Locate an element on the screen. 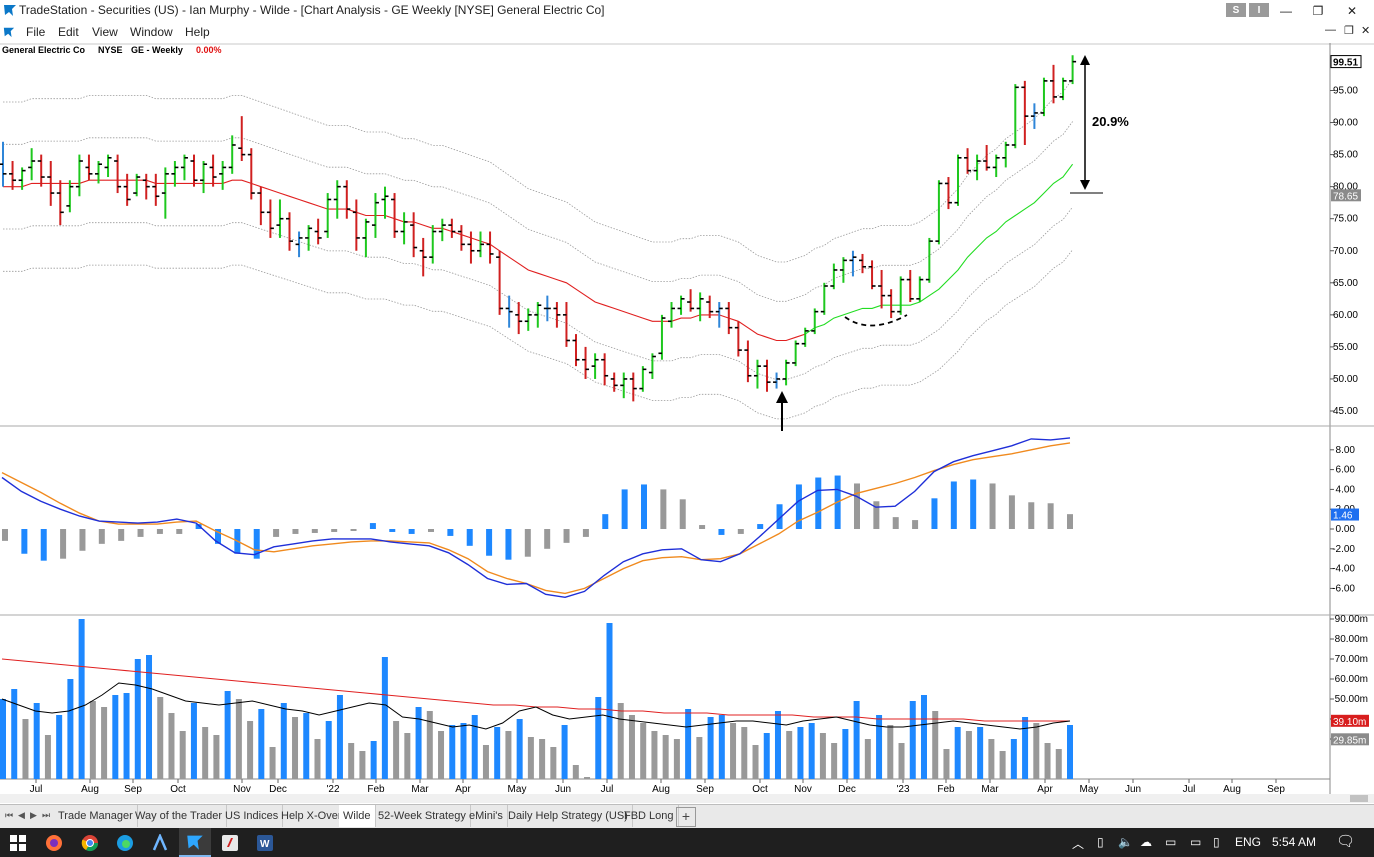 This screenshot has width=1374, height=857. time-tick-label: '23 is located at coordinates (902, 789).